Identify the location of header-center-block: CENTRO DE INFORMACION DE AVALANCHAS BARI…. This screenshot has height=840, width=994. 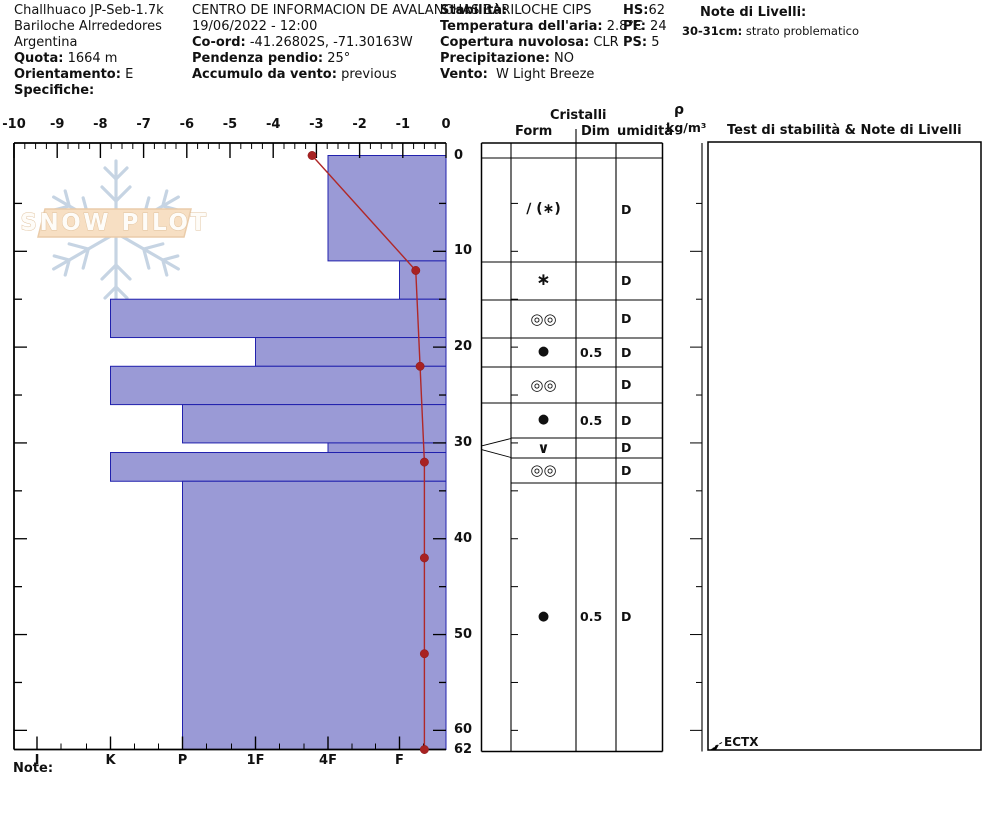
(391, 43).